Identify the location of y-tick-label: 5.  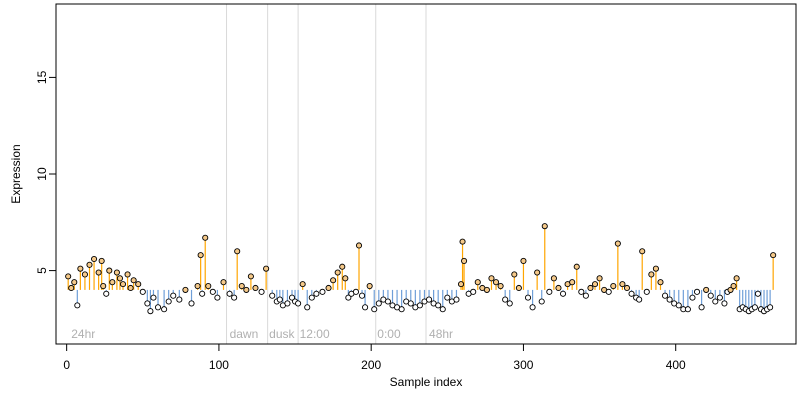
(42, 270).